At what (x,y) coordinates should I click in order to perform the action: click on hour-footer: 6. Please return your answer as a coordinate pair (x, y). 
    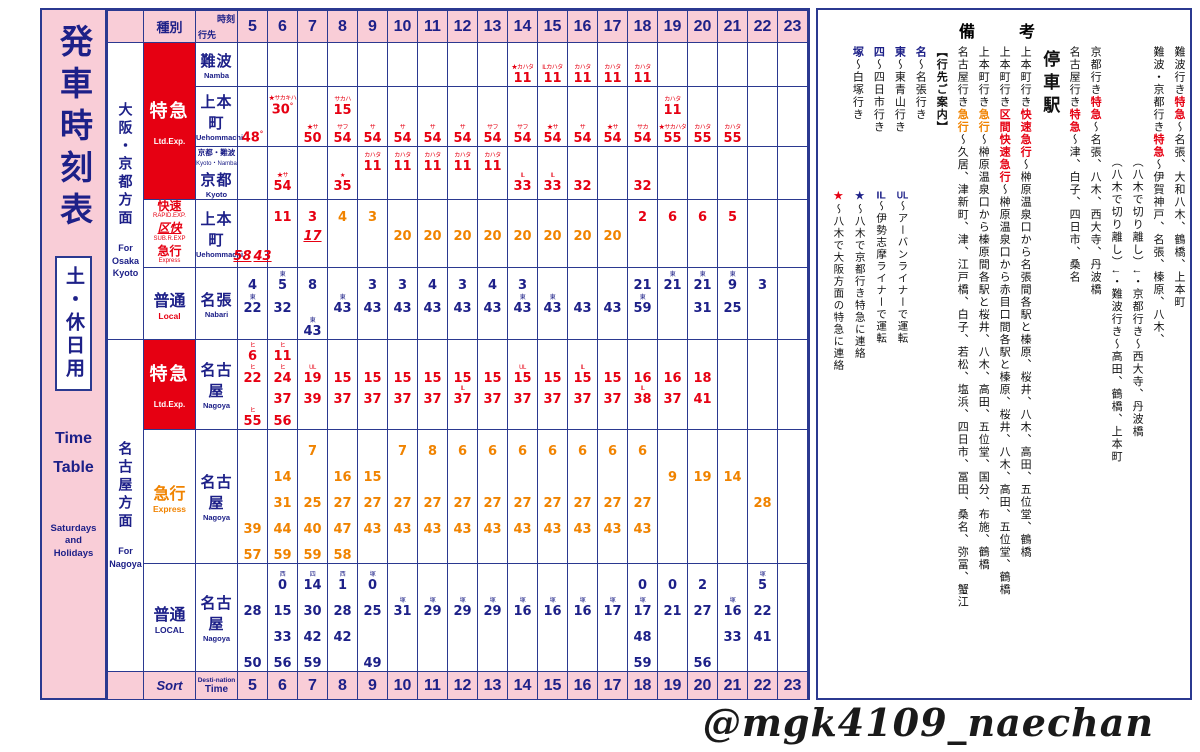
    Looking at the image, I should click on (282, 686).